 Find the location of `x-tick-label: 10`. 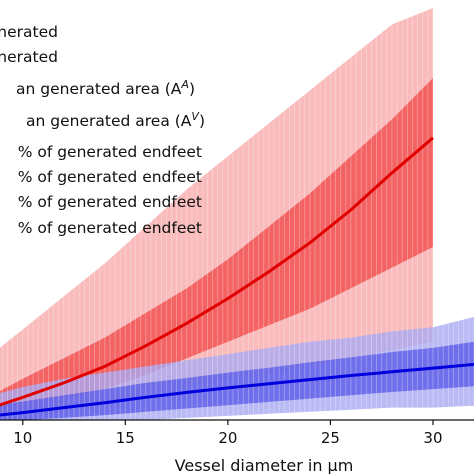

x-tick-label: 10 is located at coordinates (22, 438).